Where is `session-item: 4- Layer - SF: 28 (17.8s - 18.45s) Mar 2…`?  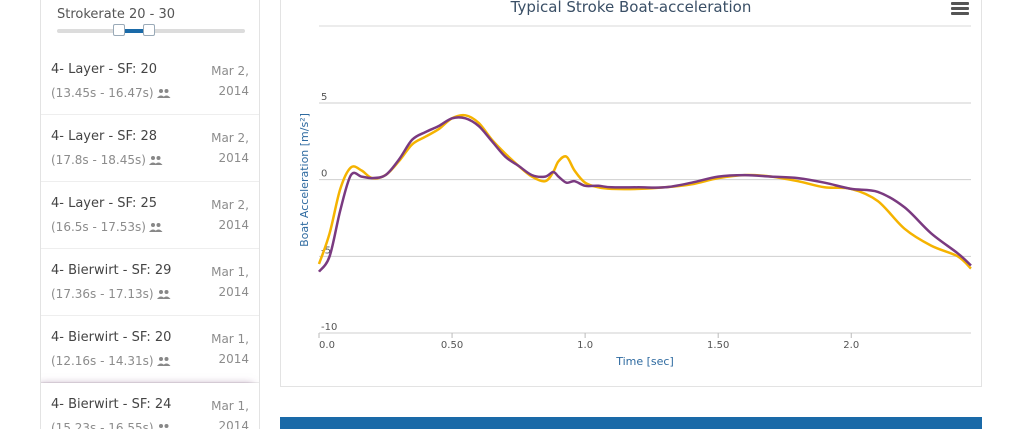
session-item: 4- Layer - SF: 28 (17.8s - 18.45s) Mar 2… is located at coordinates (150, 148).